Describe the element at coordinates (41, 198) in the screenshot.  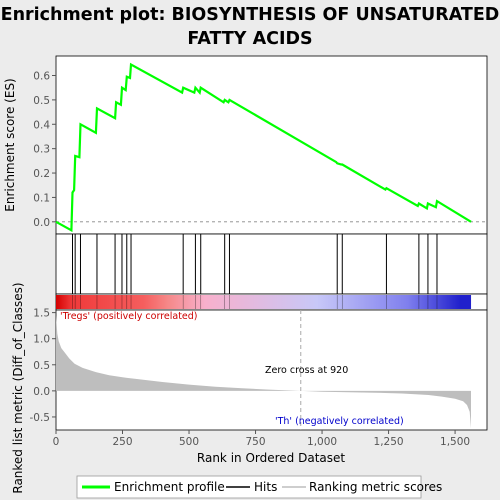
I see `es-y-tick-label: 0.1` at that location.